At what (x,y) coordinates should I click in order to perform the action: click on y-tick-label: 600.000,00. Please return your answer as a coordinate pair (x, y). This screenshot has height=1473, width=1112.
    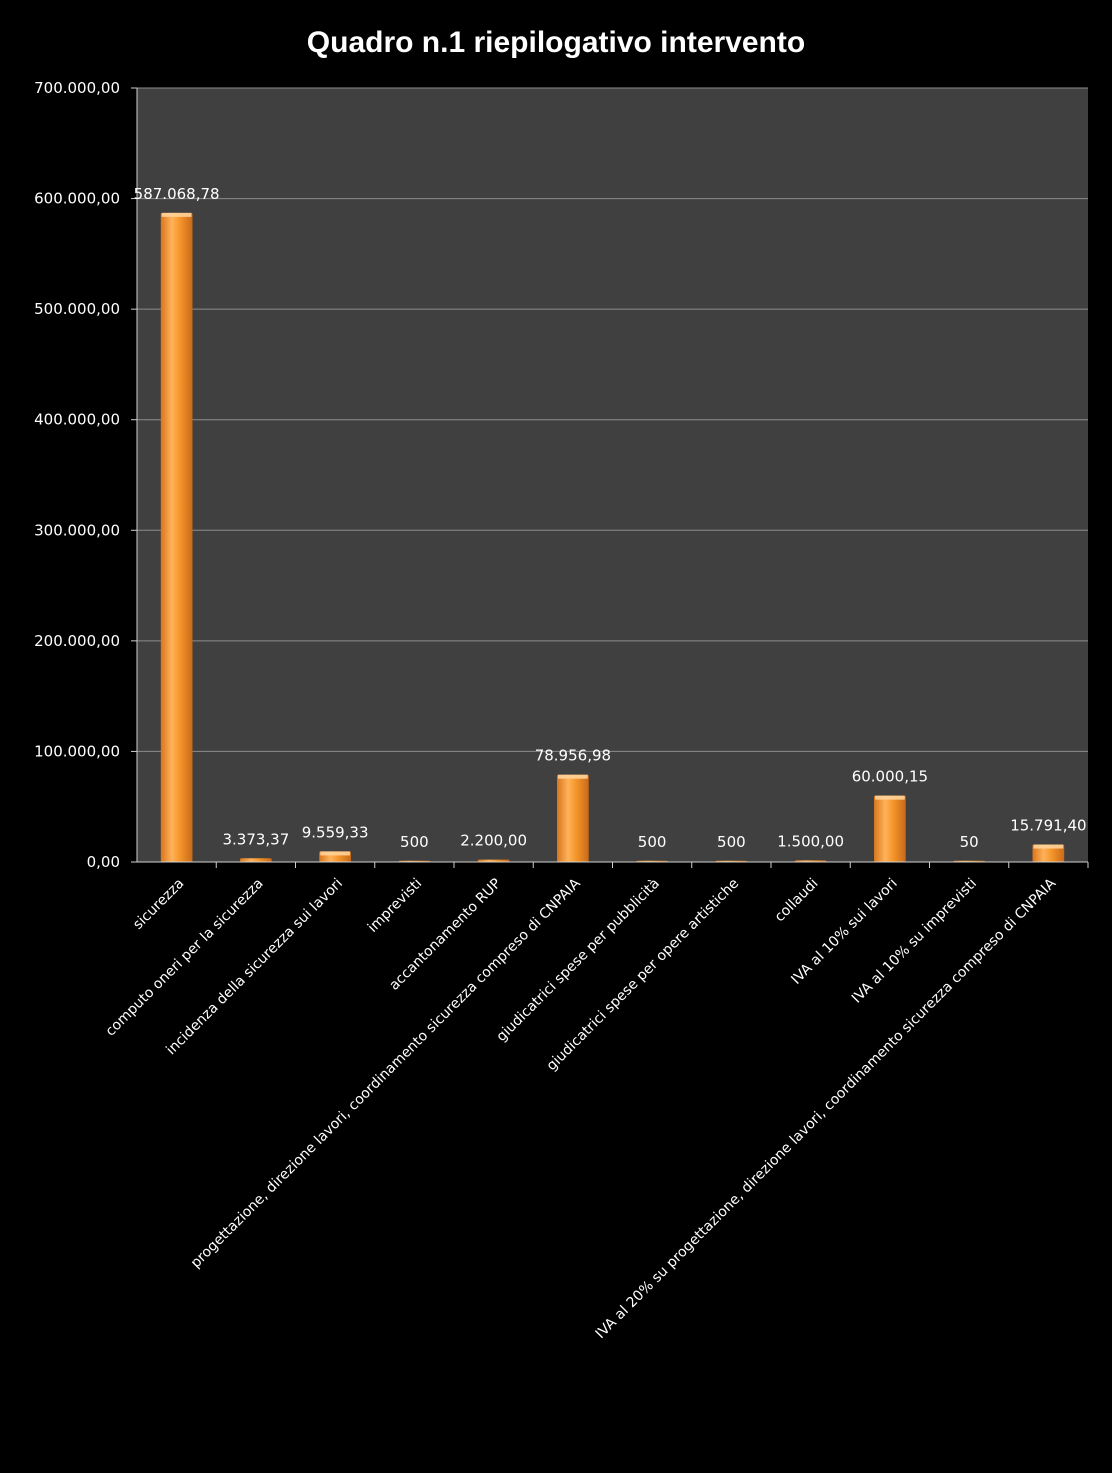
    Looking at the image, I should click on (77, 199).